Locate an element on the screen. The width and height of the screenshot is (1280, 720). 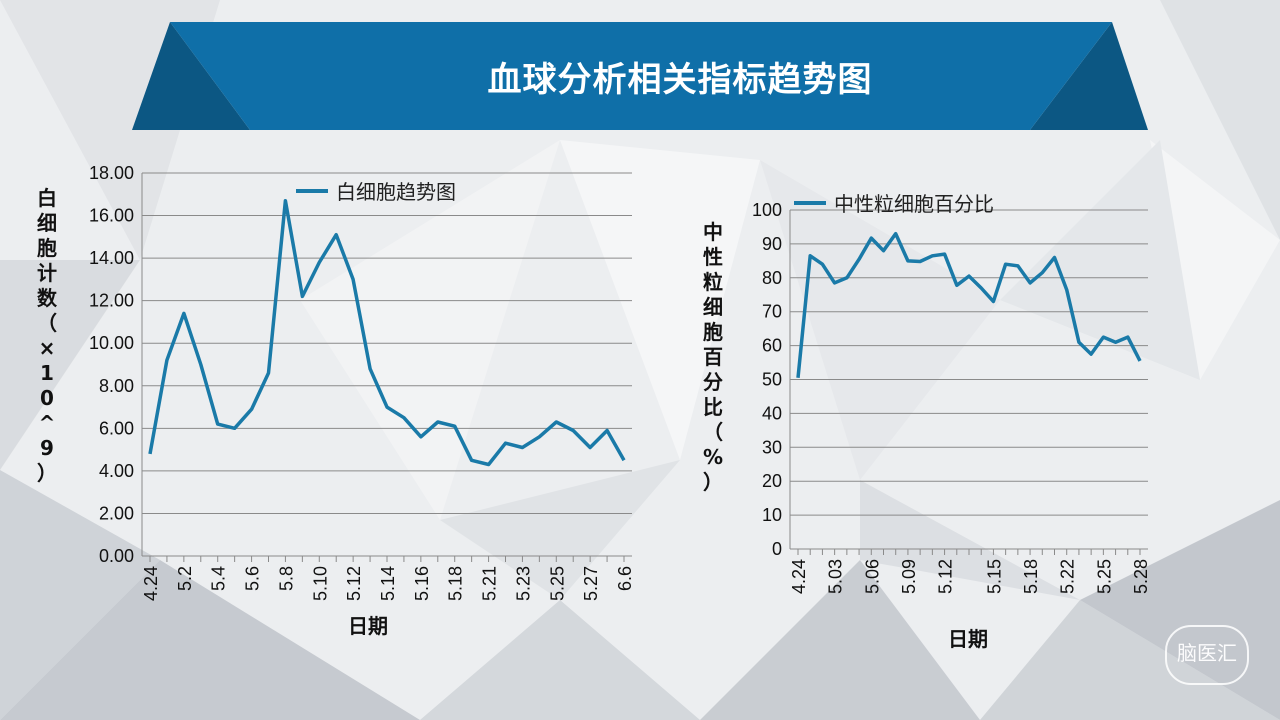
x-tick-label: 5.4 is located at coordinates (219, 578).